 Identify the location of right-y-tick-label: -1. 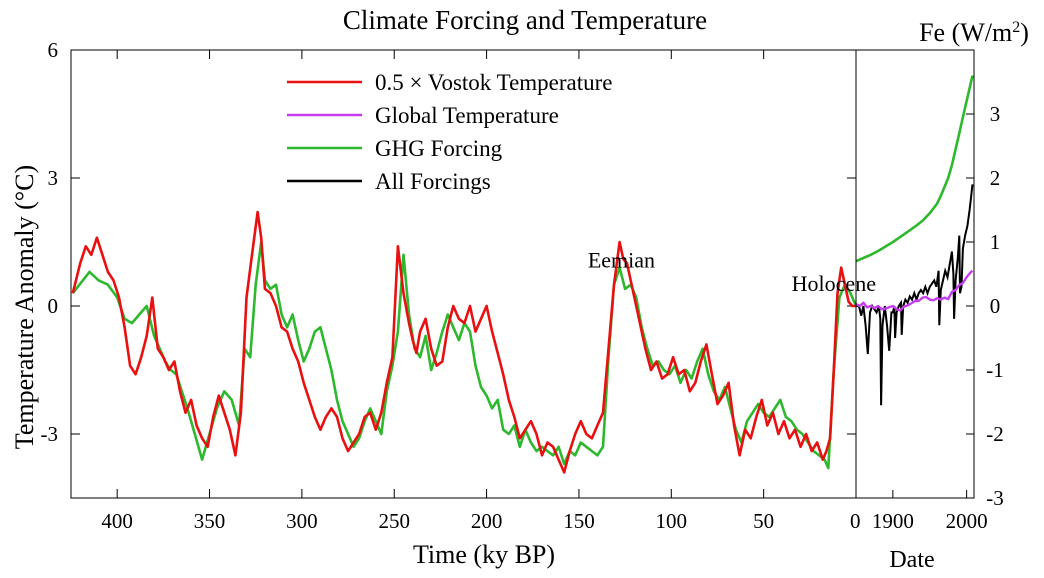
(995, 370).